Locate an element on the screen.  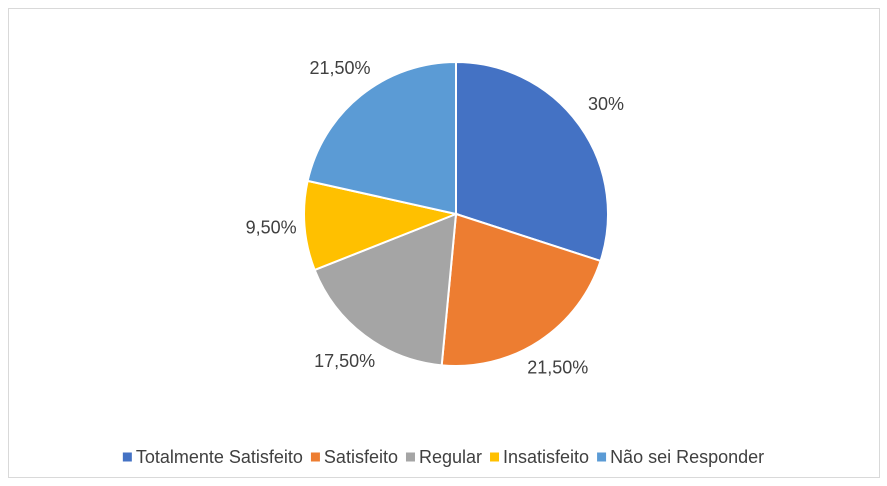
data-label: 17,50% is located at coordinates (344, 361).